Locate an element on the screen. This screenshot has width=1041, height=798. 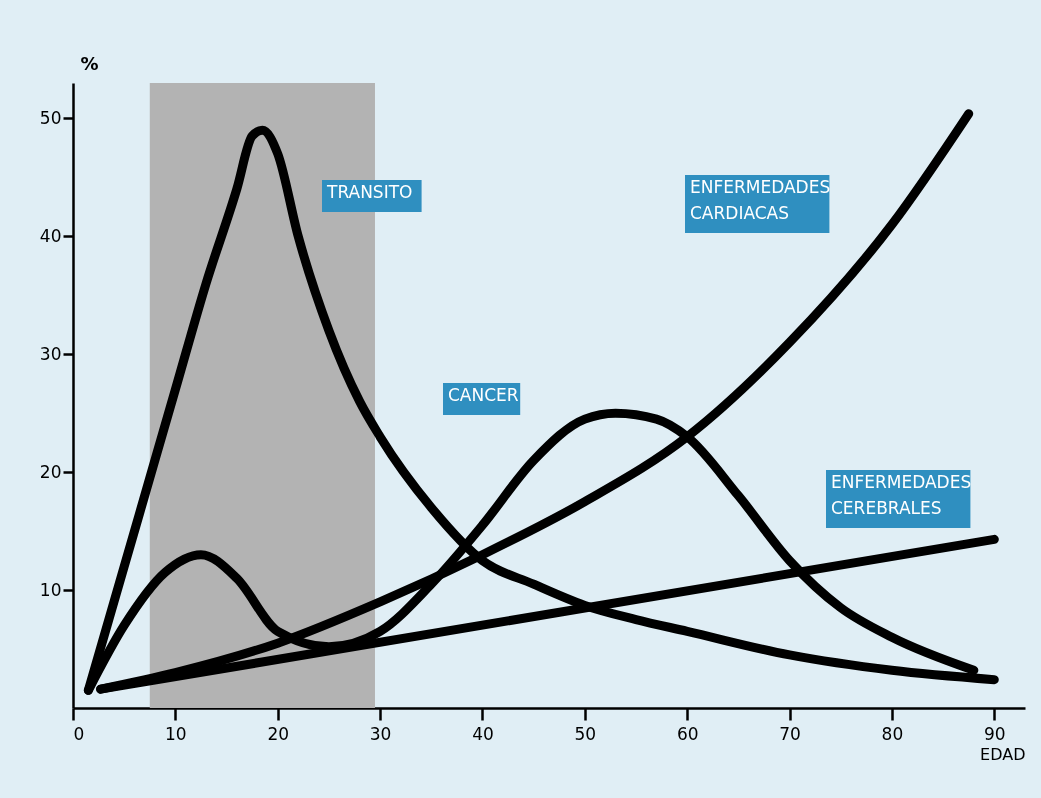
x-tick-label: 80 is located at coordinates (892, 733).